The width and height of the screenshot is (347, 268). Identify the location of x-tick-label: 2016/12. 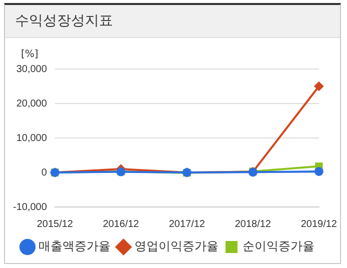
(121, 224).